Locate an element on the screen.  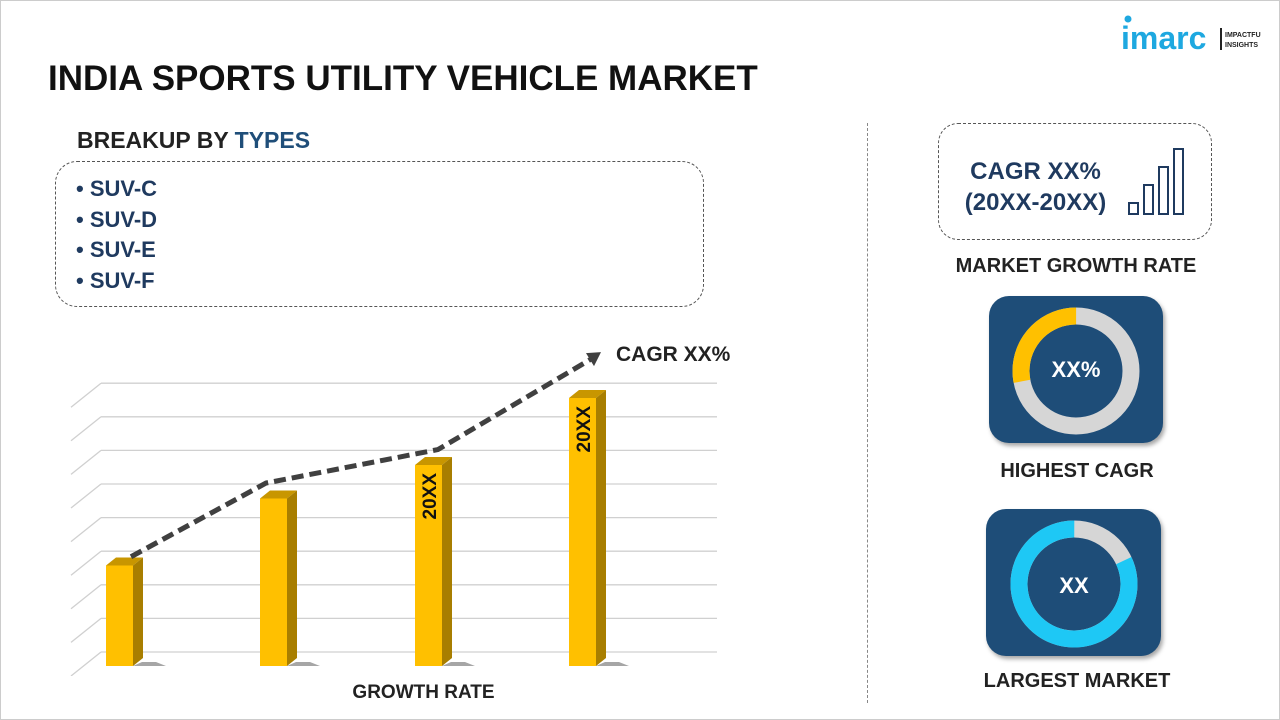
market-growth-label: MARKET GROWTH RATE is located at coordinates (1076, 266).